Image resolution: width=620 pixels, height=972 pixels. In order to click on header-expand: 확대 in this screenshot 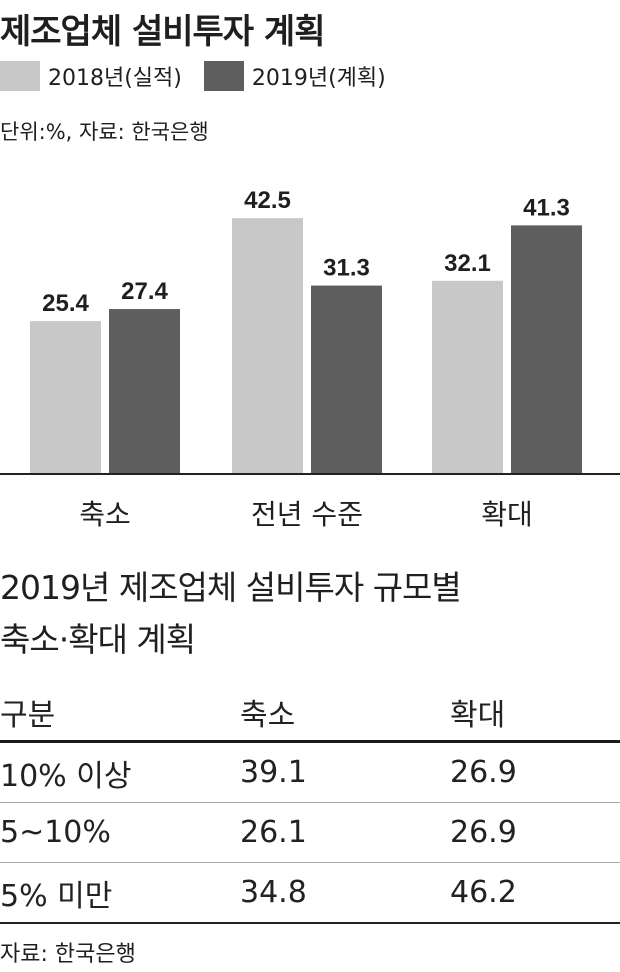, I will do `click(535, 713)`.